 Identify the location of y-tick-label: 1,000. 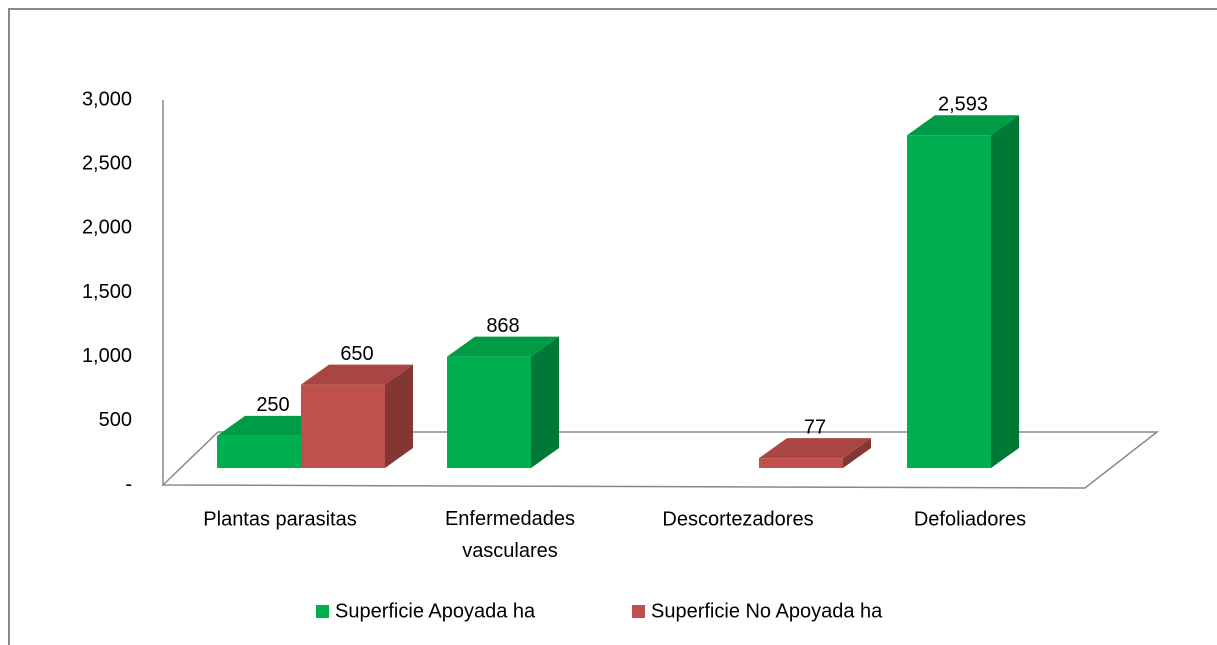
(107, 356).